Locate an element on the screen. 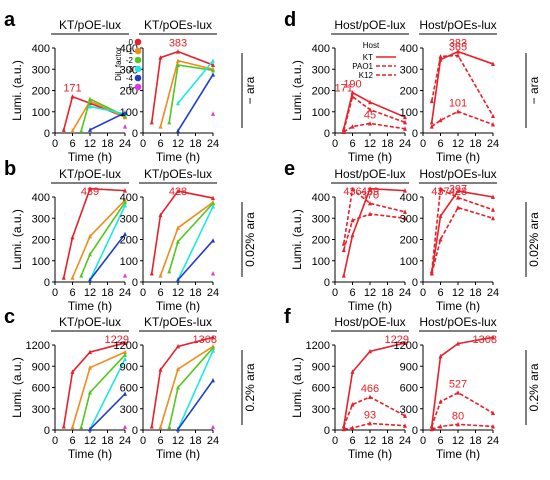  data-label: 527 is located at coordinates (458, 385).